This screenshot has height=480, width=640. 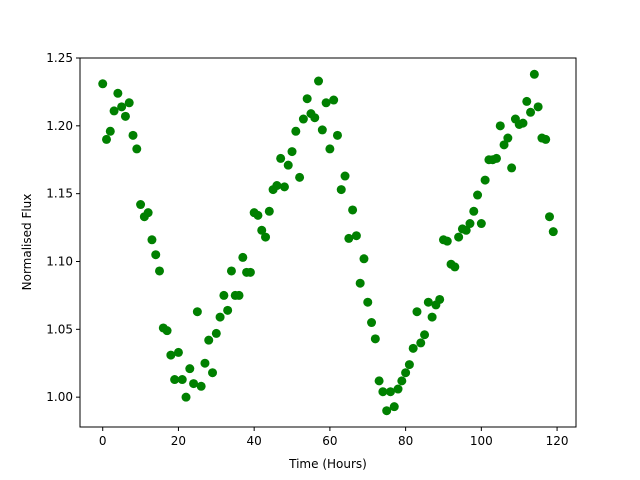 What do you see at coordinates (59, 194) in the screenshot?
I see `y-tick-label: 1.15` at bounding box center [59, 194].